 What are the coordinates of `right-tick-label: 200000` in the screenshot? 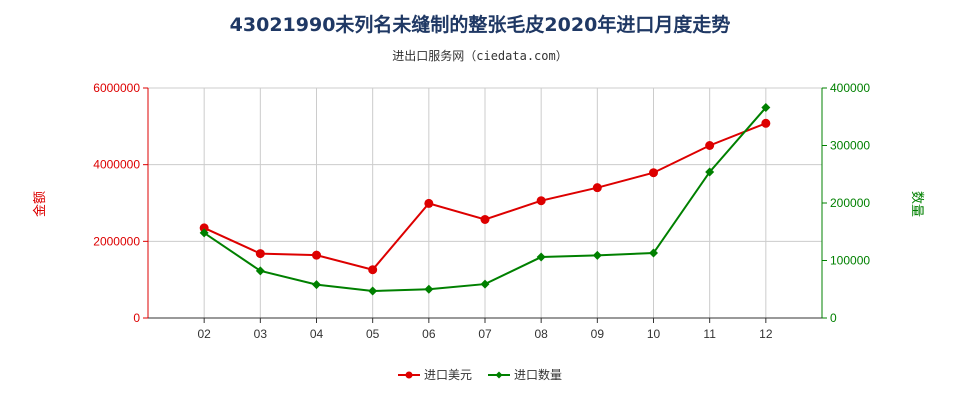 It's located at (850, 203).